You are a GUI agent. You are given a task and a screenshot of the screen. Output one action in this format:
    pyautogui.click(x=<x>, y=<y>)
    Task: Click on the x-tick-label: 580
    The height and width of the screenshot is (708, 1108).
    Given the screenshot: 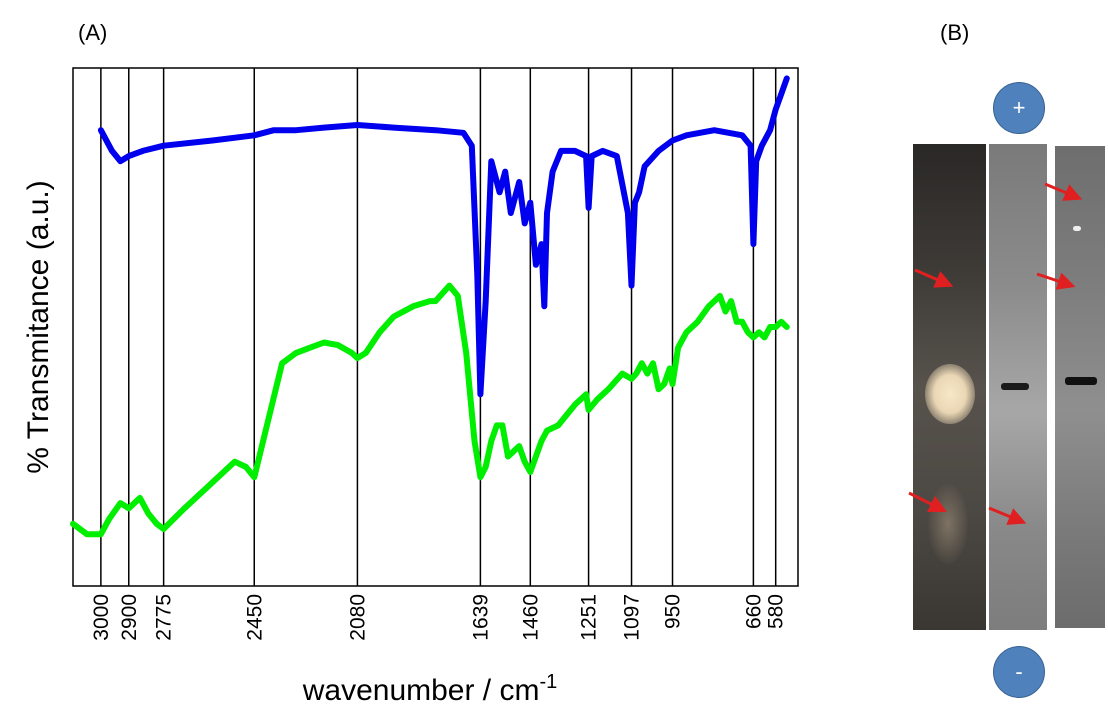 What is the action you would take?
    pyautogui.click(x=776, y=611)
    